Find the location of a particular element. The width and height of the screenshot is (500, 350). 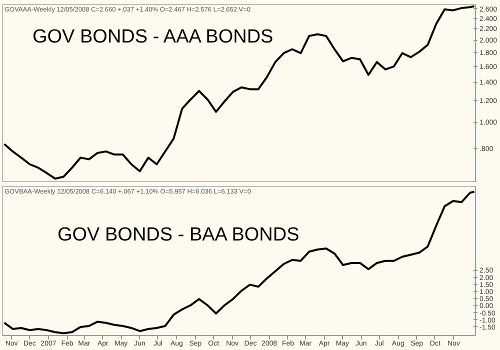

text: GOV BONDS - AAA BONDS is located at coordinates (153, 37).